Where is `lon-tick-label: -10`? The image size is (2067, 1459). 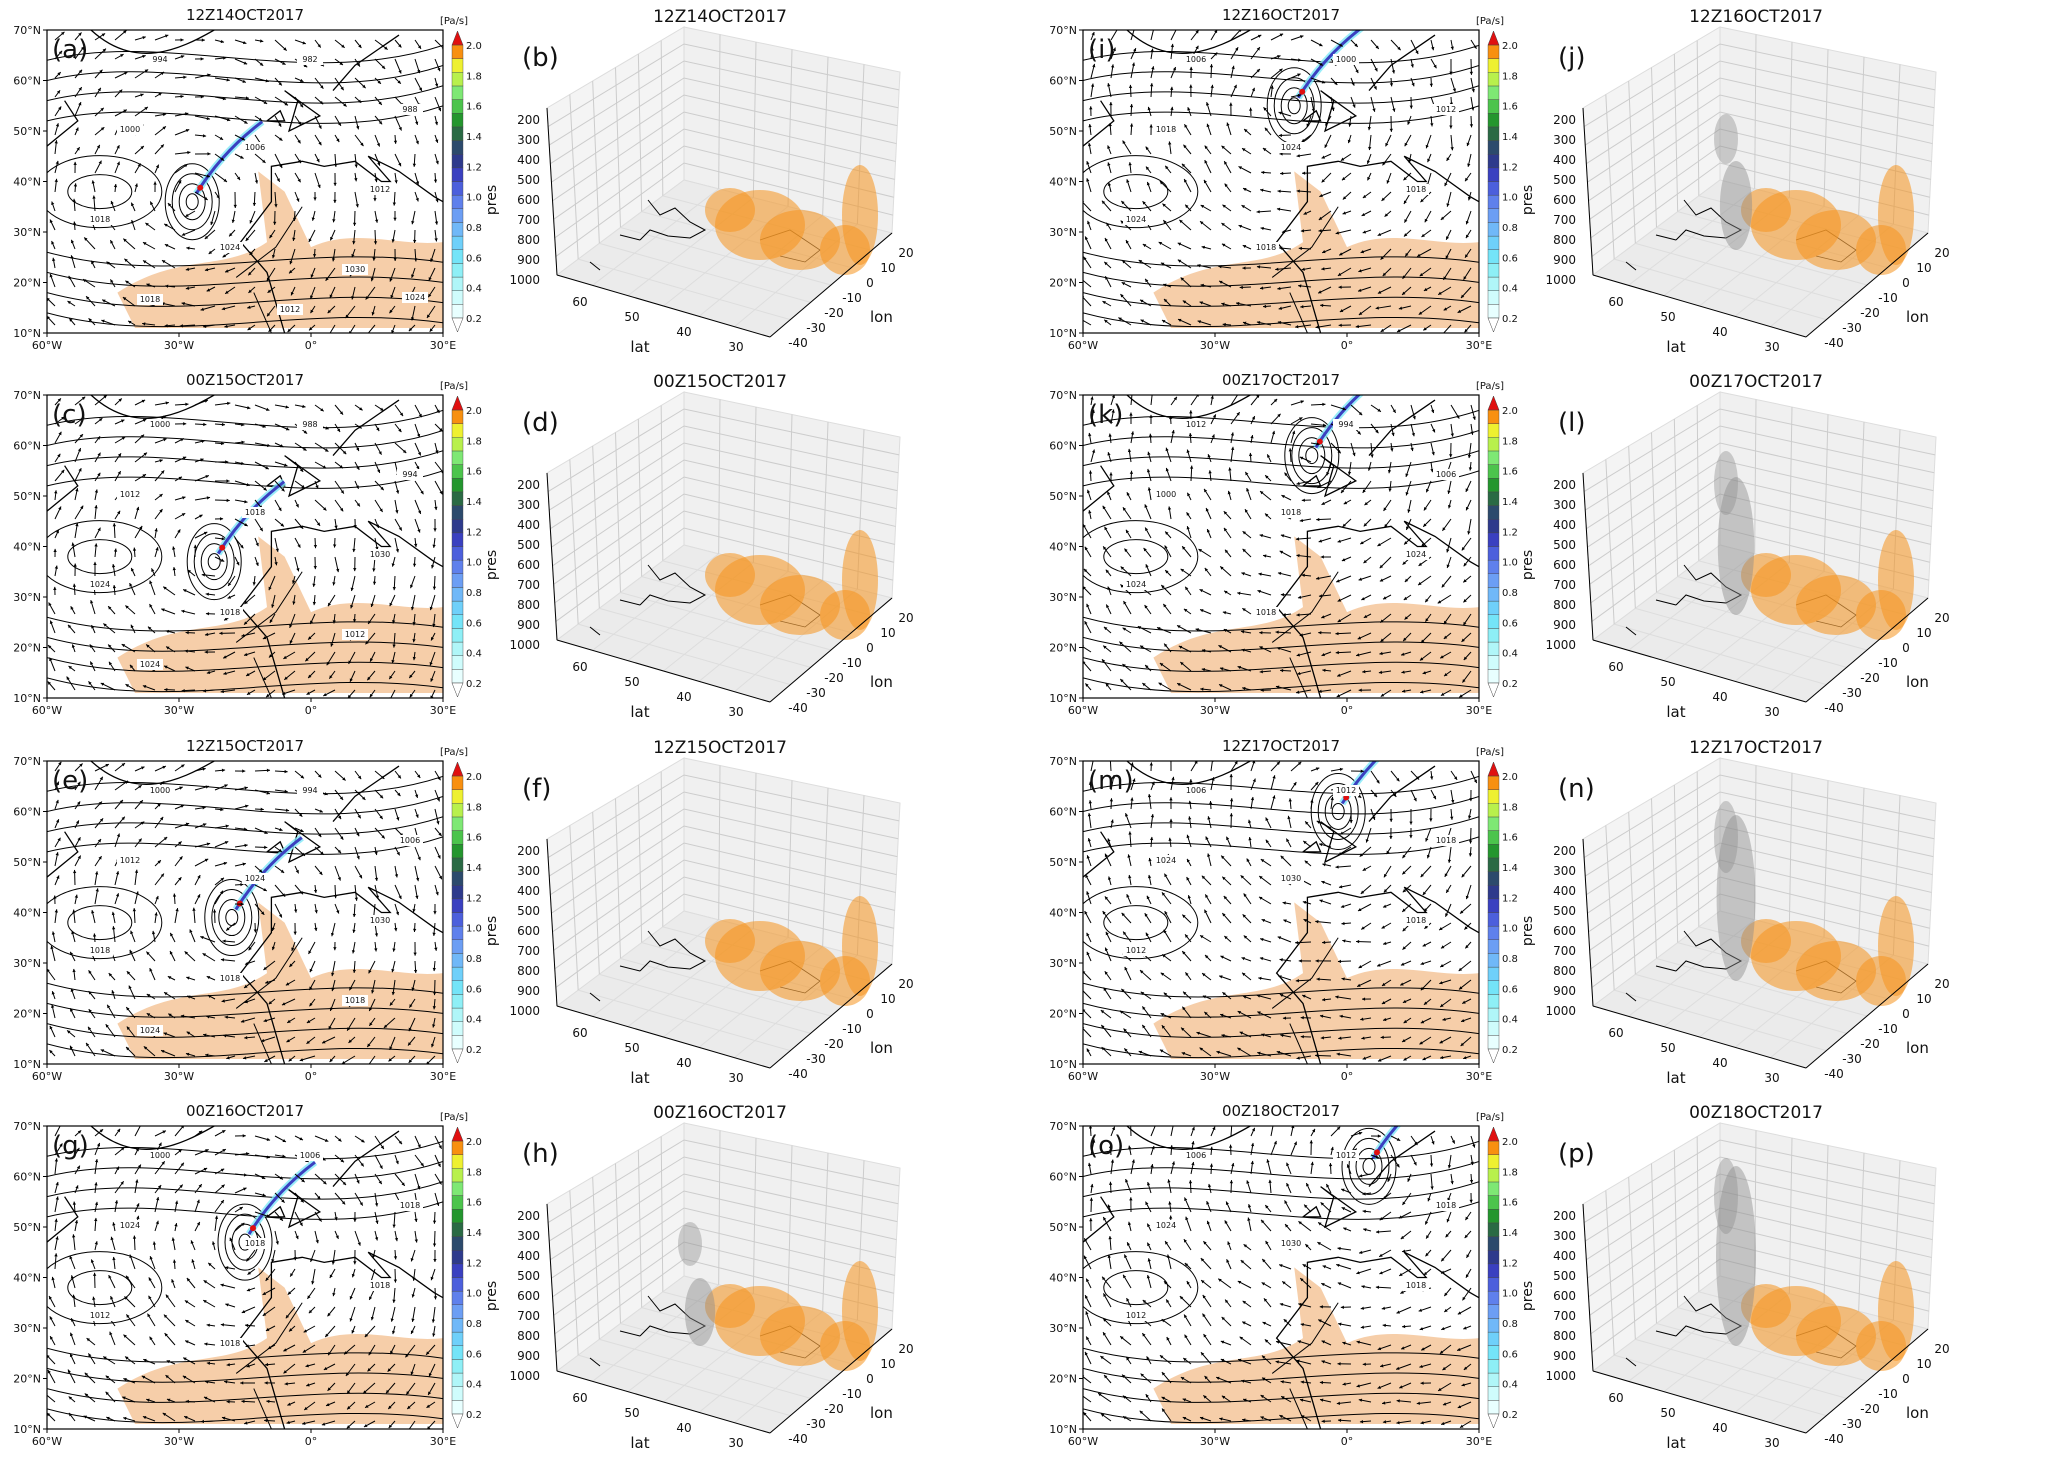 lon-tick-label: -10 is located at coordinates (852, 298).